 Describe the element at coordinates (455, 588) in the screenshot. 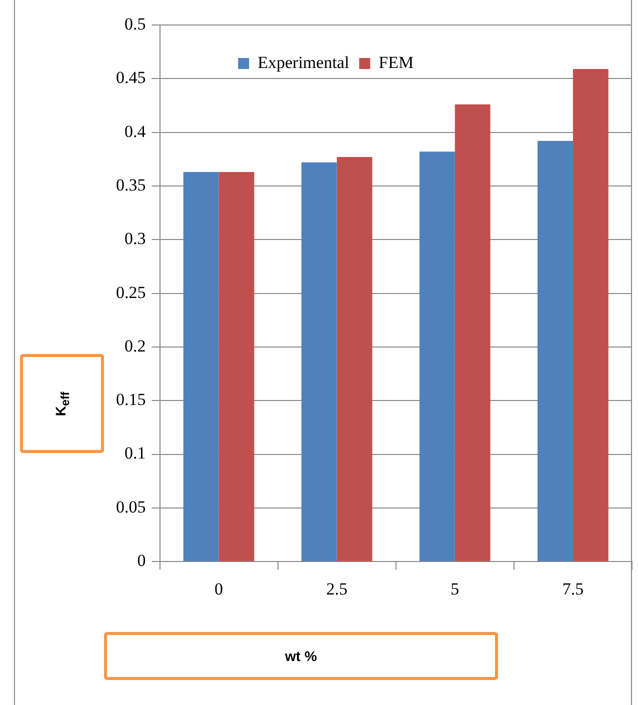

I see `x-tick-label: 5` at that location.